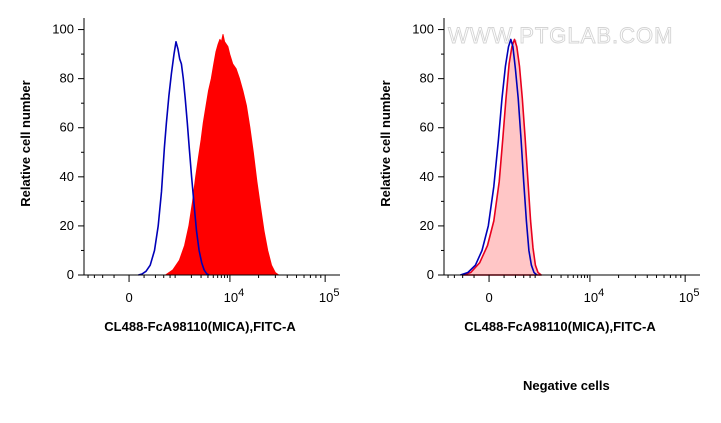 The height and width of the screenshot is (423, 721). What do you see at coordinates (560, 35) in the screenshot?
I see `watermark-text: WWW.PTGLAB.COM` at bounding box center [560, 35].